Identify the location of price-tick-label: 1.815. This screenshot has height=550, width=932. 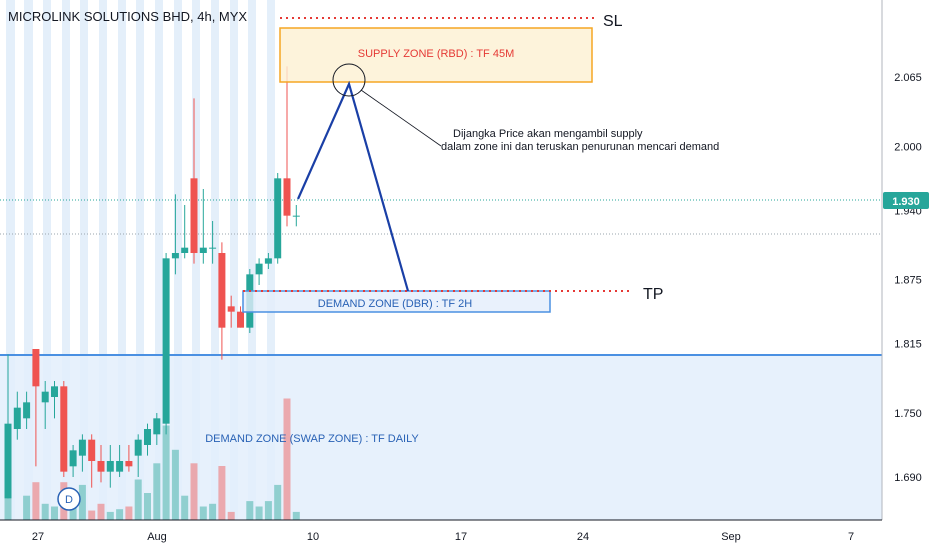
(908, 345).